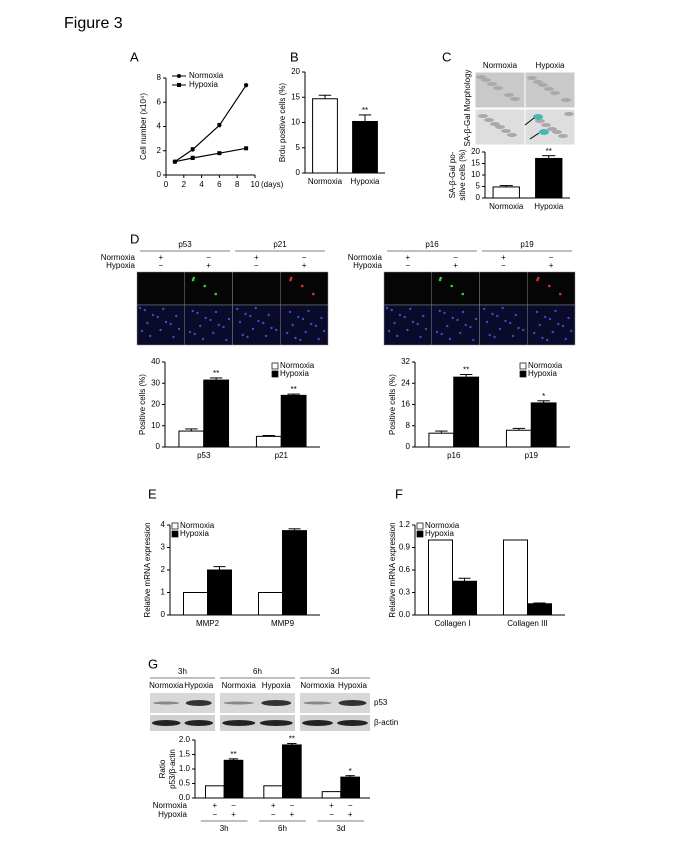  What do you see at coordinates (292, 739) in the screenshot?
I see `significance: **` at bounding box center [292, 739].